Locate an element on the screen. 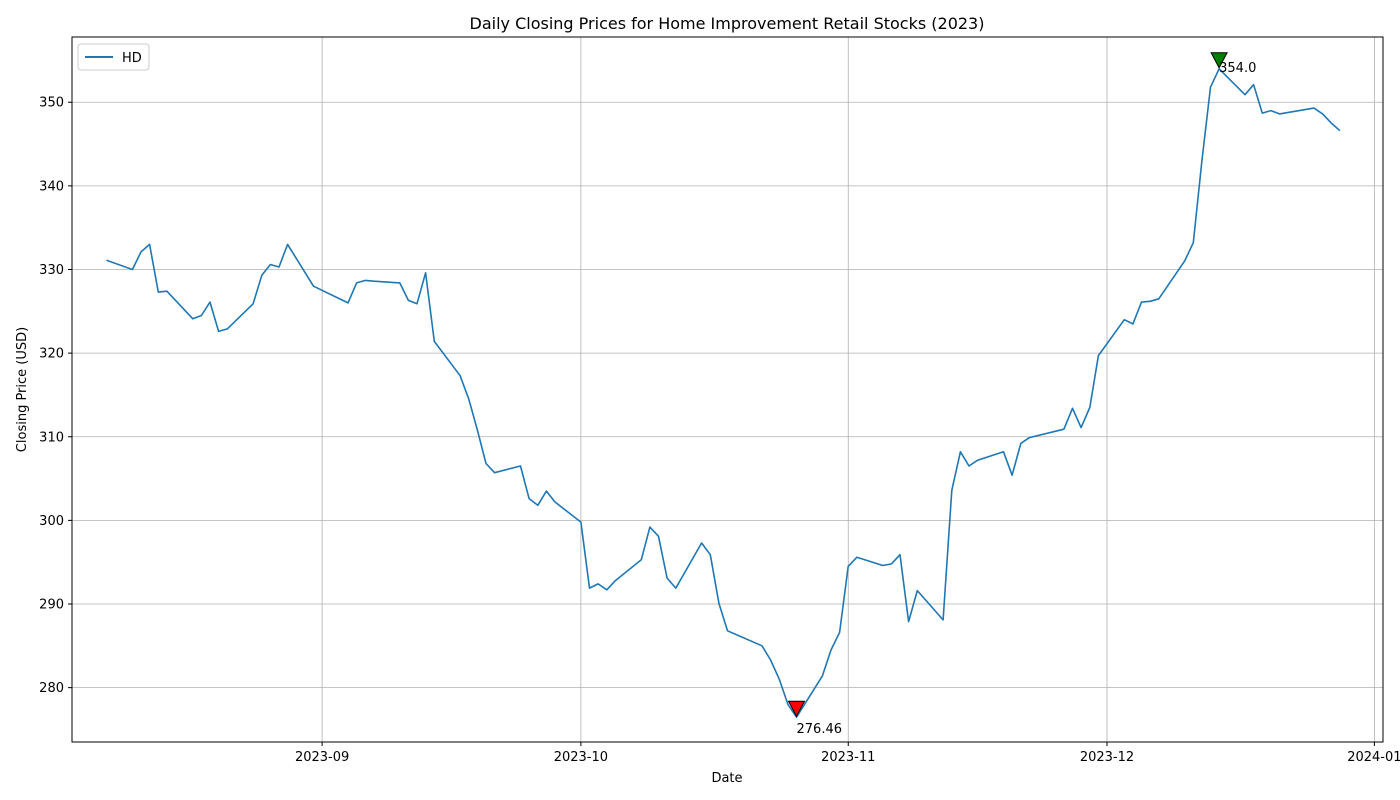  y-axis-label: Closing Price (USD) is located at coordinates (22, 389).